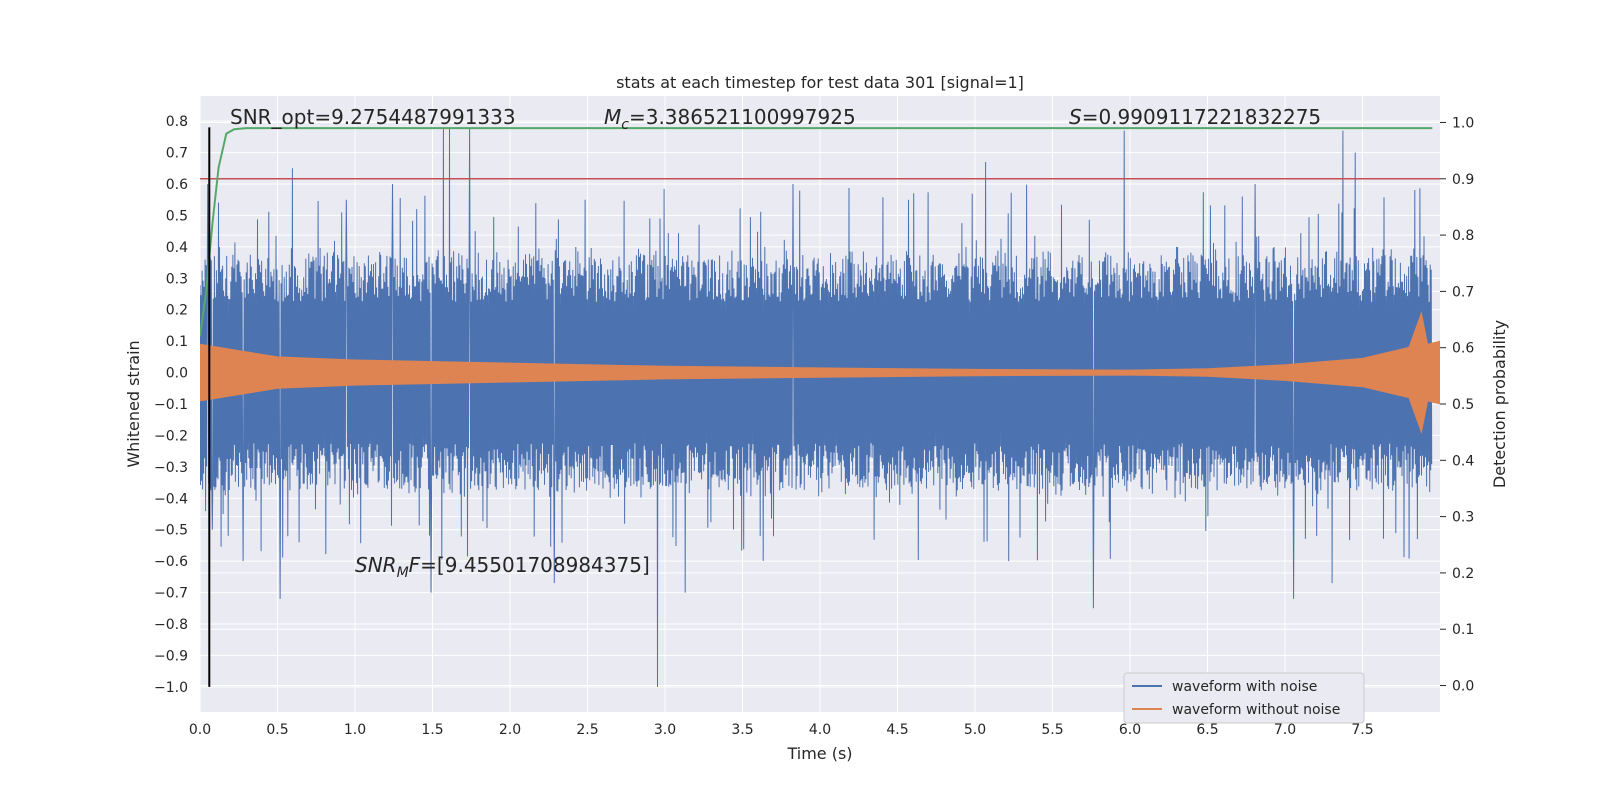  Describe the element at coordinates (177, 311) in the screenshot. I see `y-tick-label: 0.2` at that location.